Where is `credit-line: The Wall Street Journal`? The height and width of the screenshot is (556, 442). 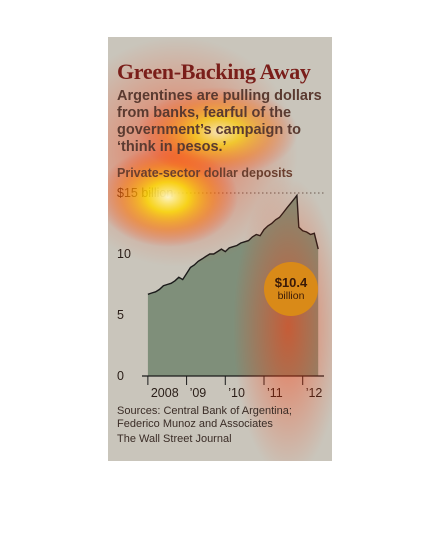
credit-line: The Wall Street Journal is located at coordinates (174, 439).